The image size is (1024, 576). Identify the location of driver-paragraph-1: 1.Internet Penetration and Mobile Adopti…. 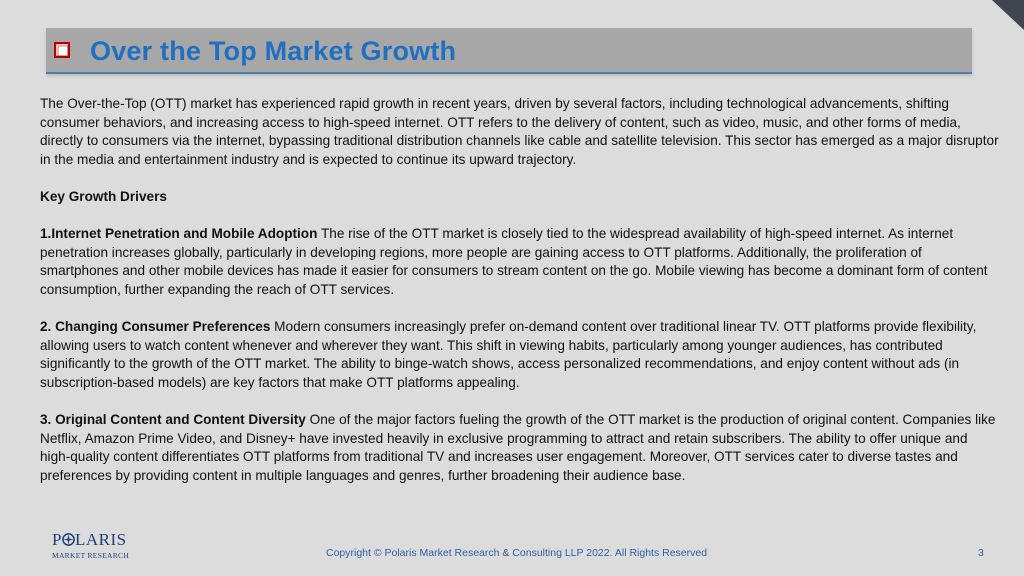
(520, 262).